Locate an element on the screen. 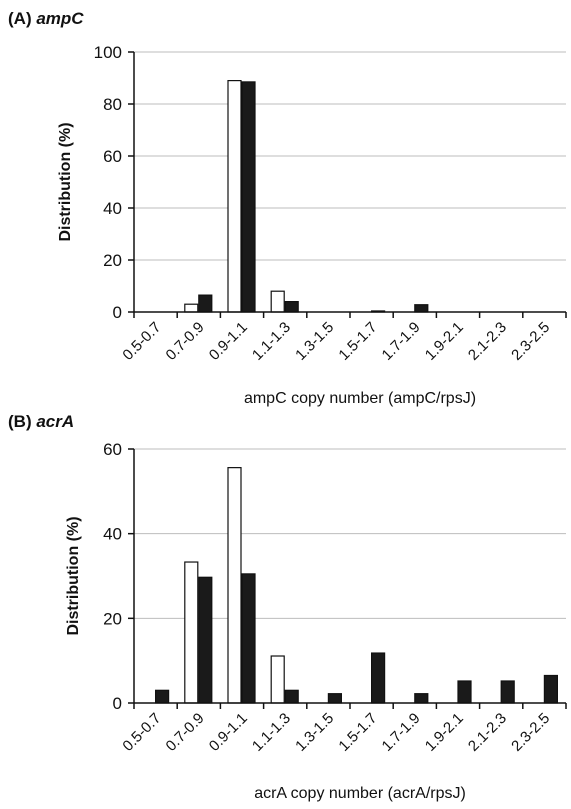 This screenshot has height=809, width=571. panel-a-gene: ampC is located at coordinates (60, 18).